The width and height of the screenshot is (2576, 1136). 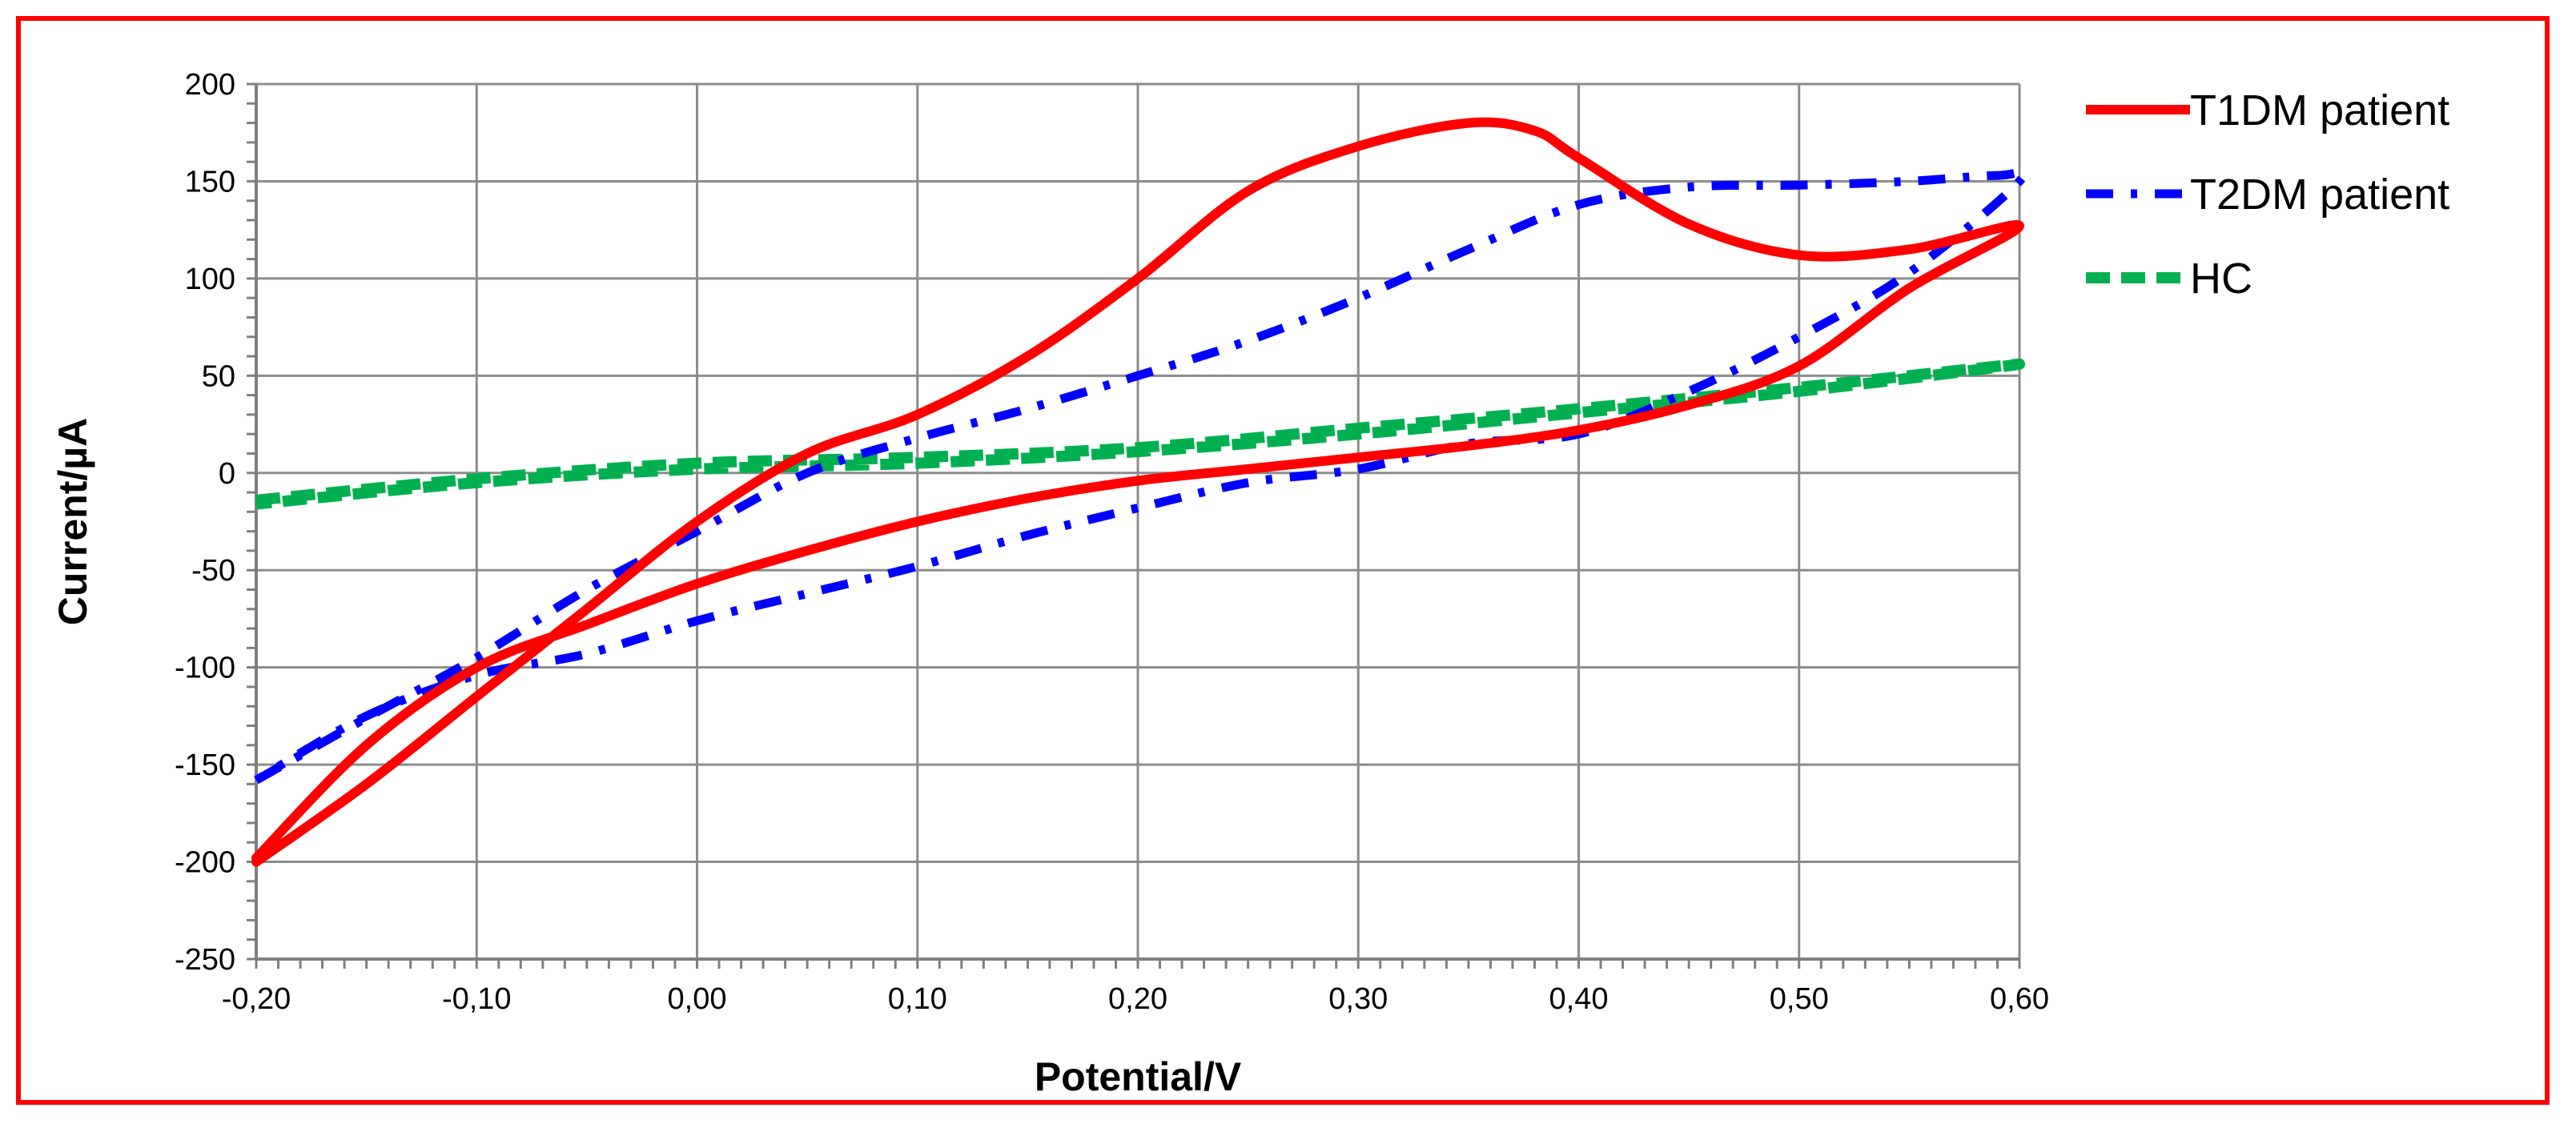 What do you see at coordinates (227, 474) in the screenshot?
I see `y-tick-label: 0` at bounding box center [227, 474].